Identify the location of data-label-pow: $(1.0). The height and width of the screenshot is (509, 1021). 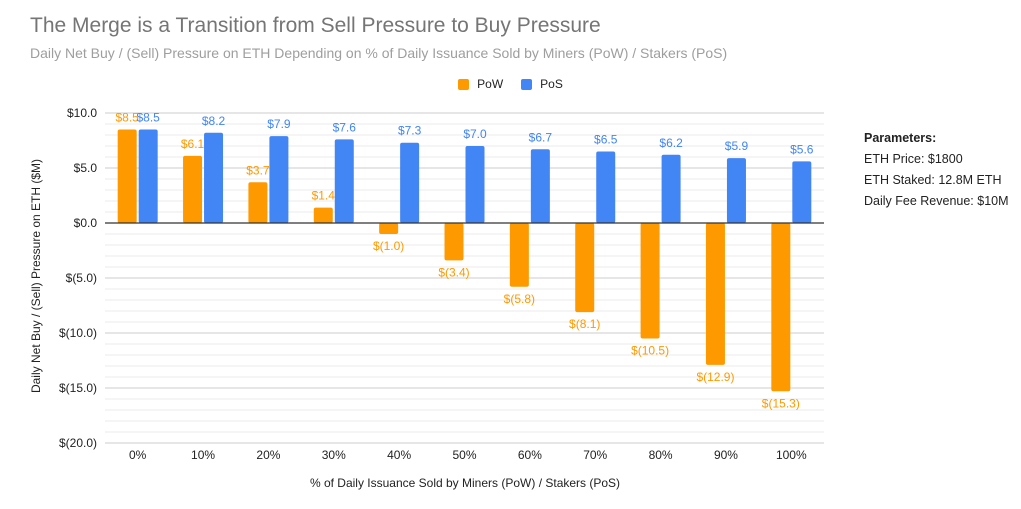
(388, 246).